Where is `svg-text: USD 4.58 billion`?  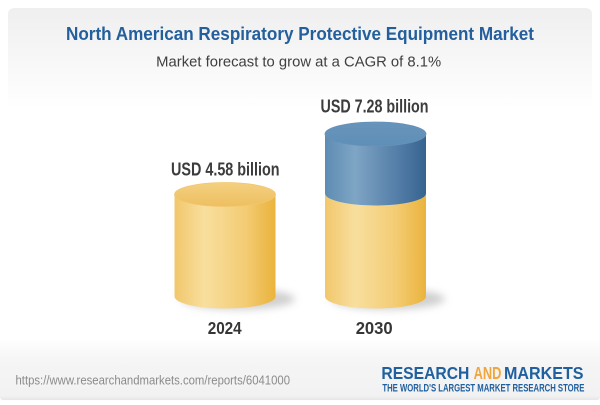
svg-text: USD 4.58 billion is located at coordinates (225, 170).